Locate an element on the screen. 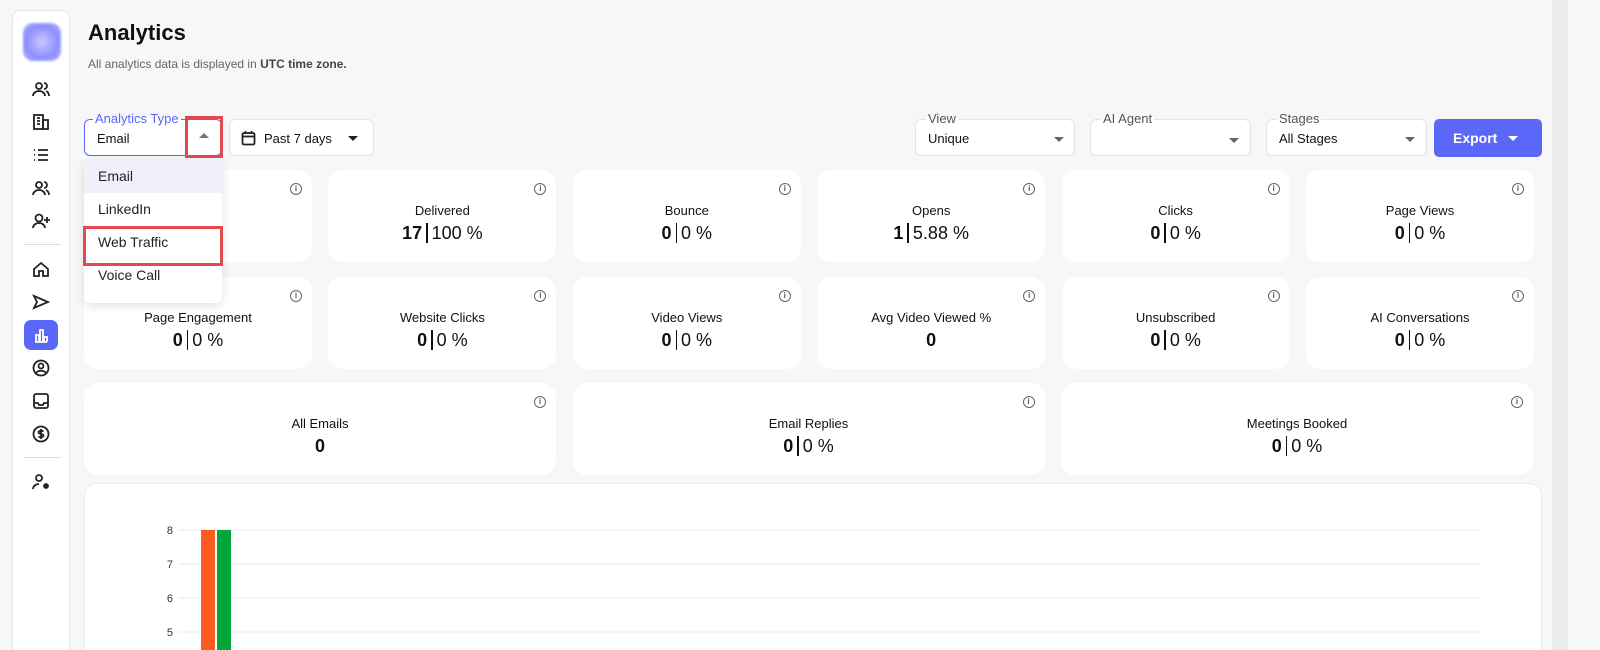 The width and height of the screenshot is (1600, 650). export-label: Export is located at coordinates (1475, 138).